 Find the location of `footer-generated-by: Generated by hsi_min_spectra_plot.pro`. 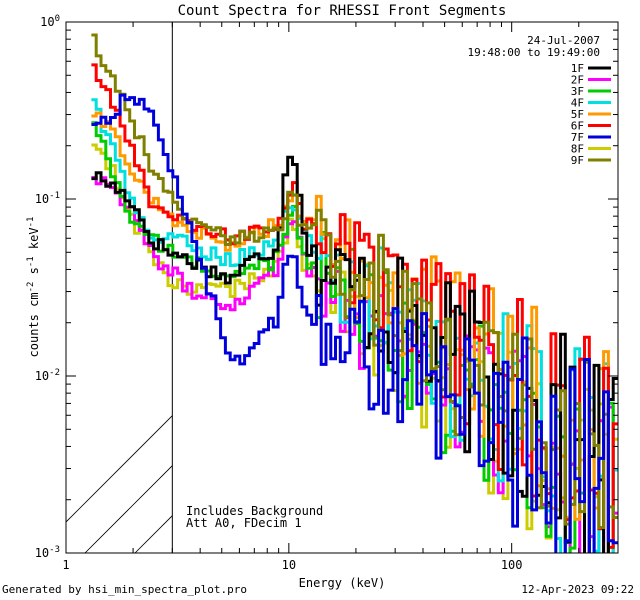

footer-generated-by: Generated by hsi_min_spectra_plot.pro is located at coordinates (125, 589).